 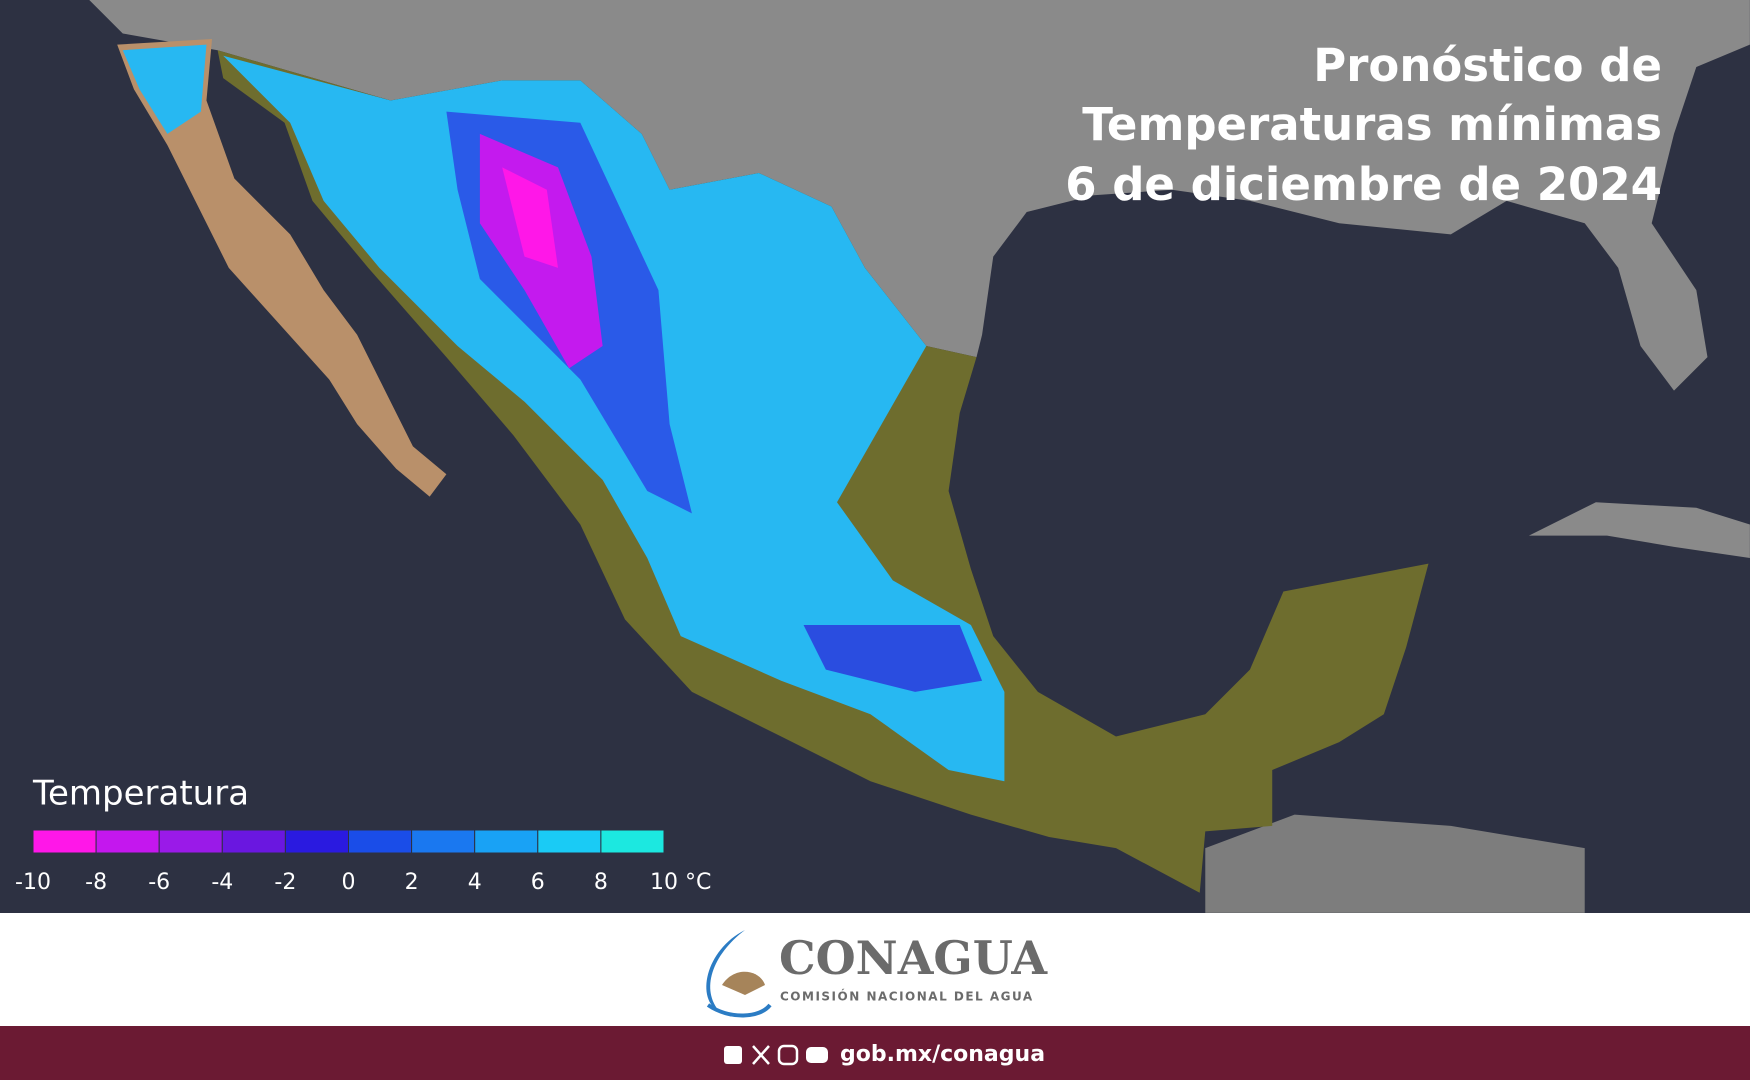 I want to click on legend-tick-label: -8, so click(x=96, y=882).